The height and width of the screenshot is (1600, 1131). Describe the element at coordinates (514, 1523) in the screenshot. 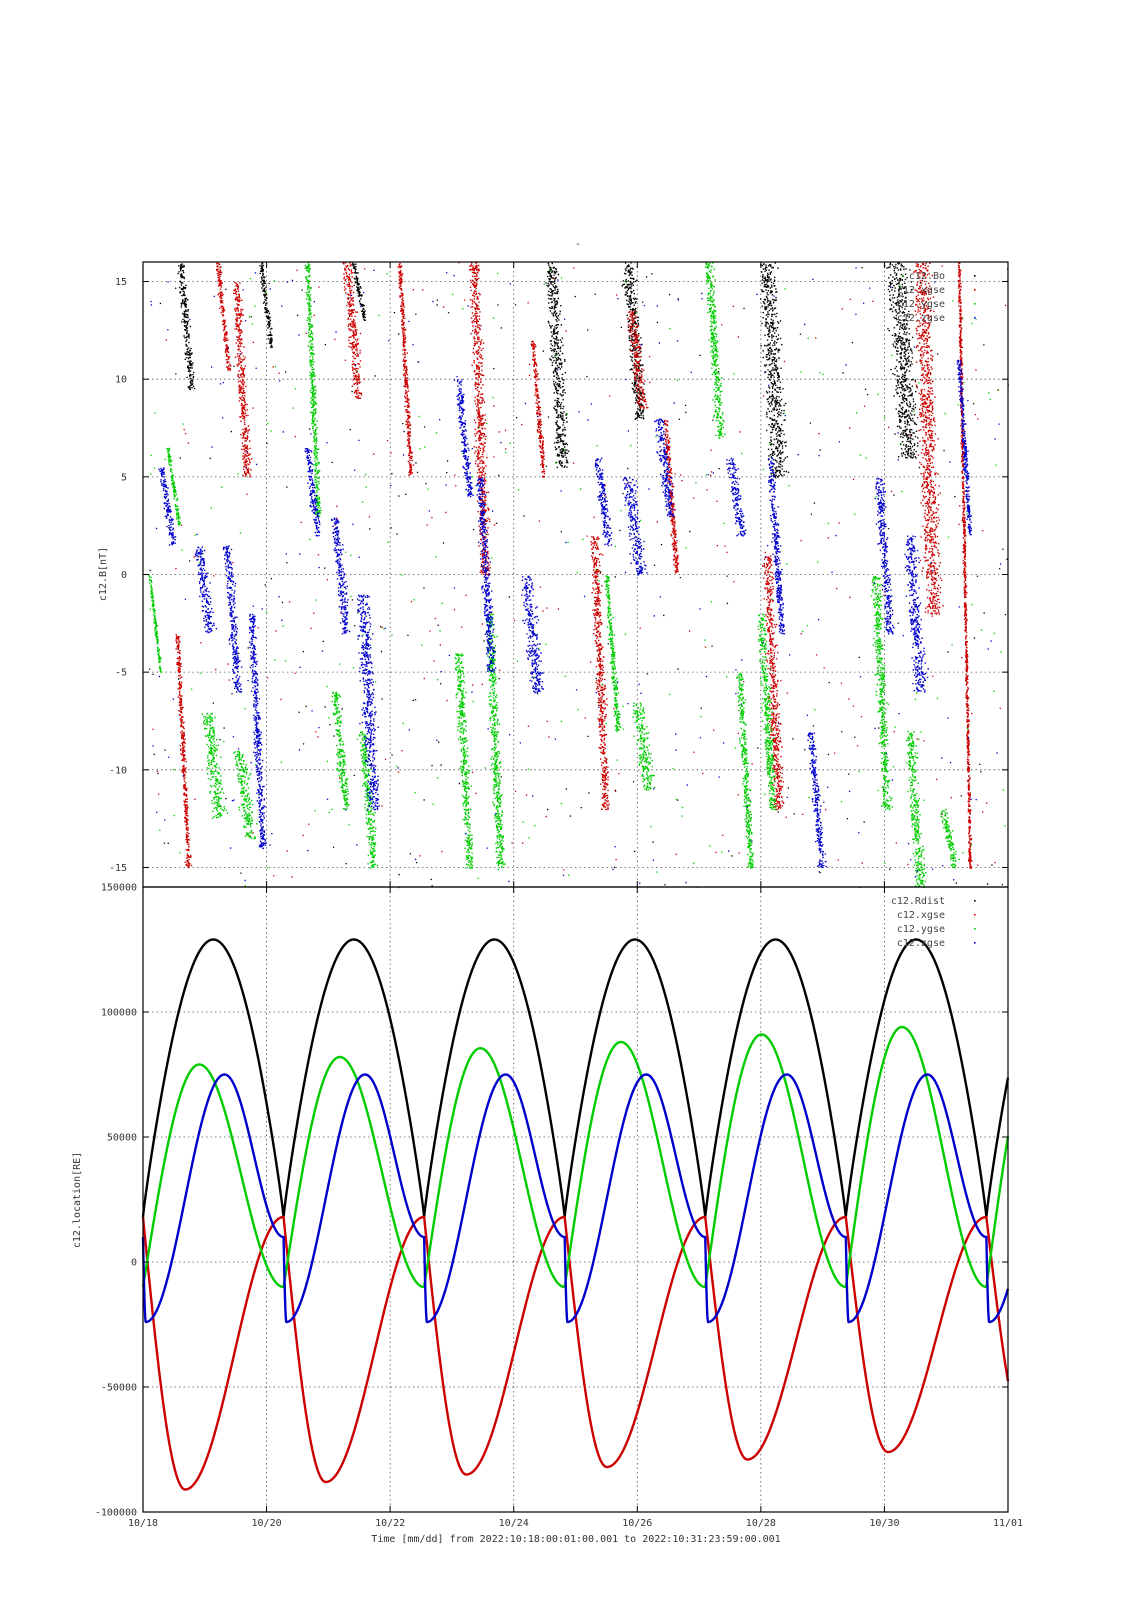

I see `xtick-label: 10/24` at that location.